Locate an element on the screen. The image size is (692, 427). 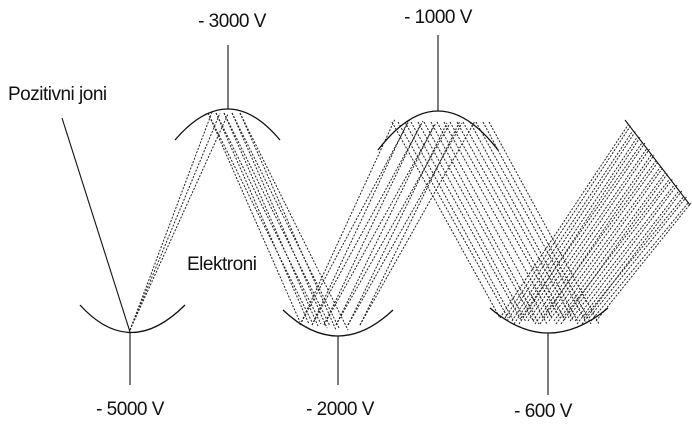
voltage-label: - 3000 V is located at coordinates (232, 21).